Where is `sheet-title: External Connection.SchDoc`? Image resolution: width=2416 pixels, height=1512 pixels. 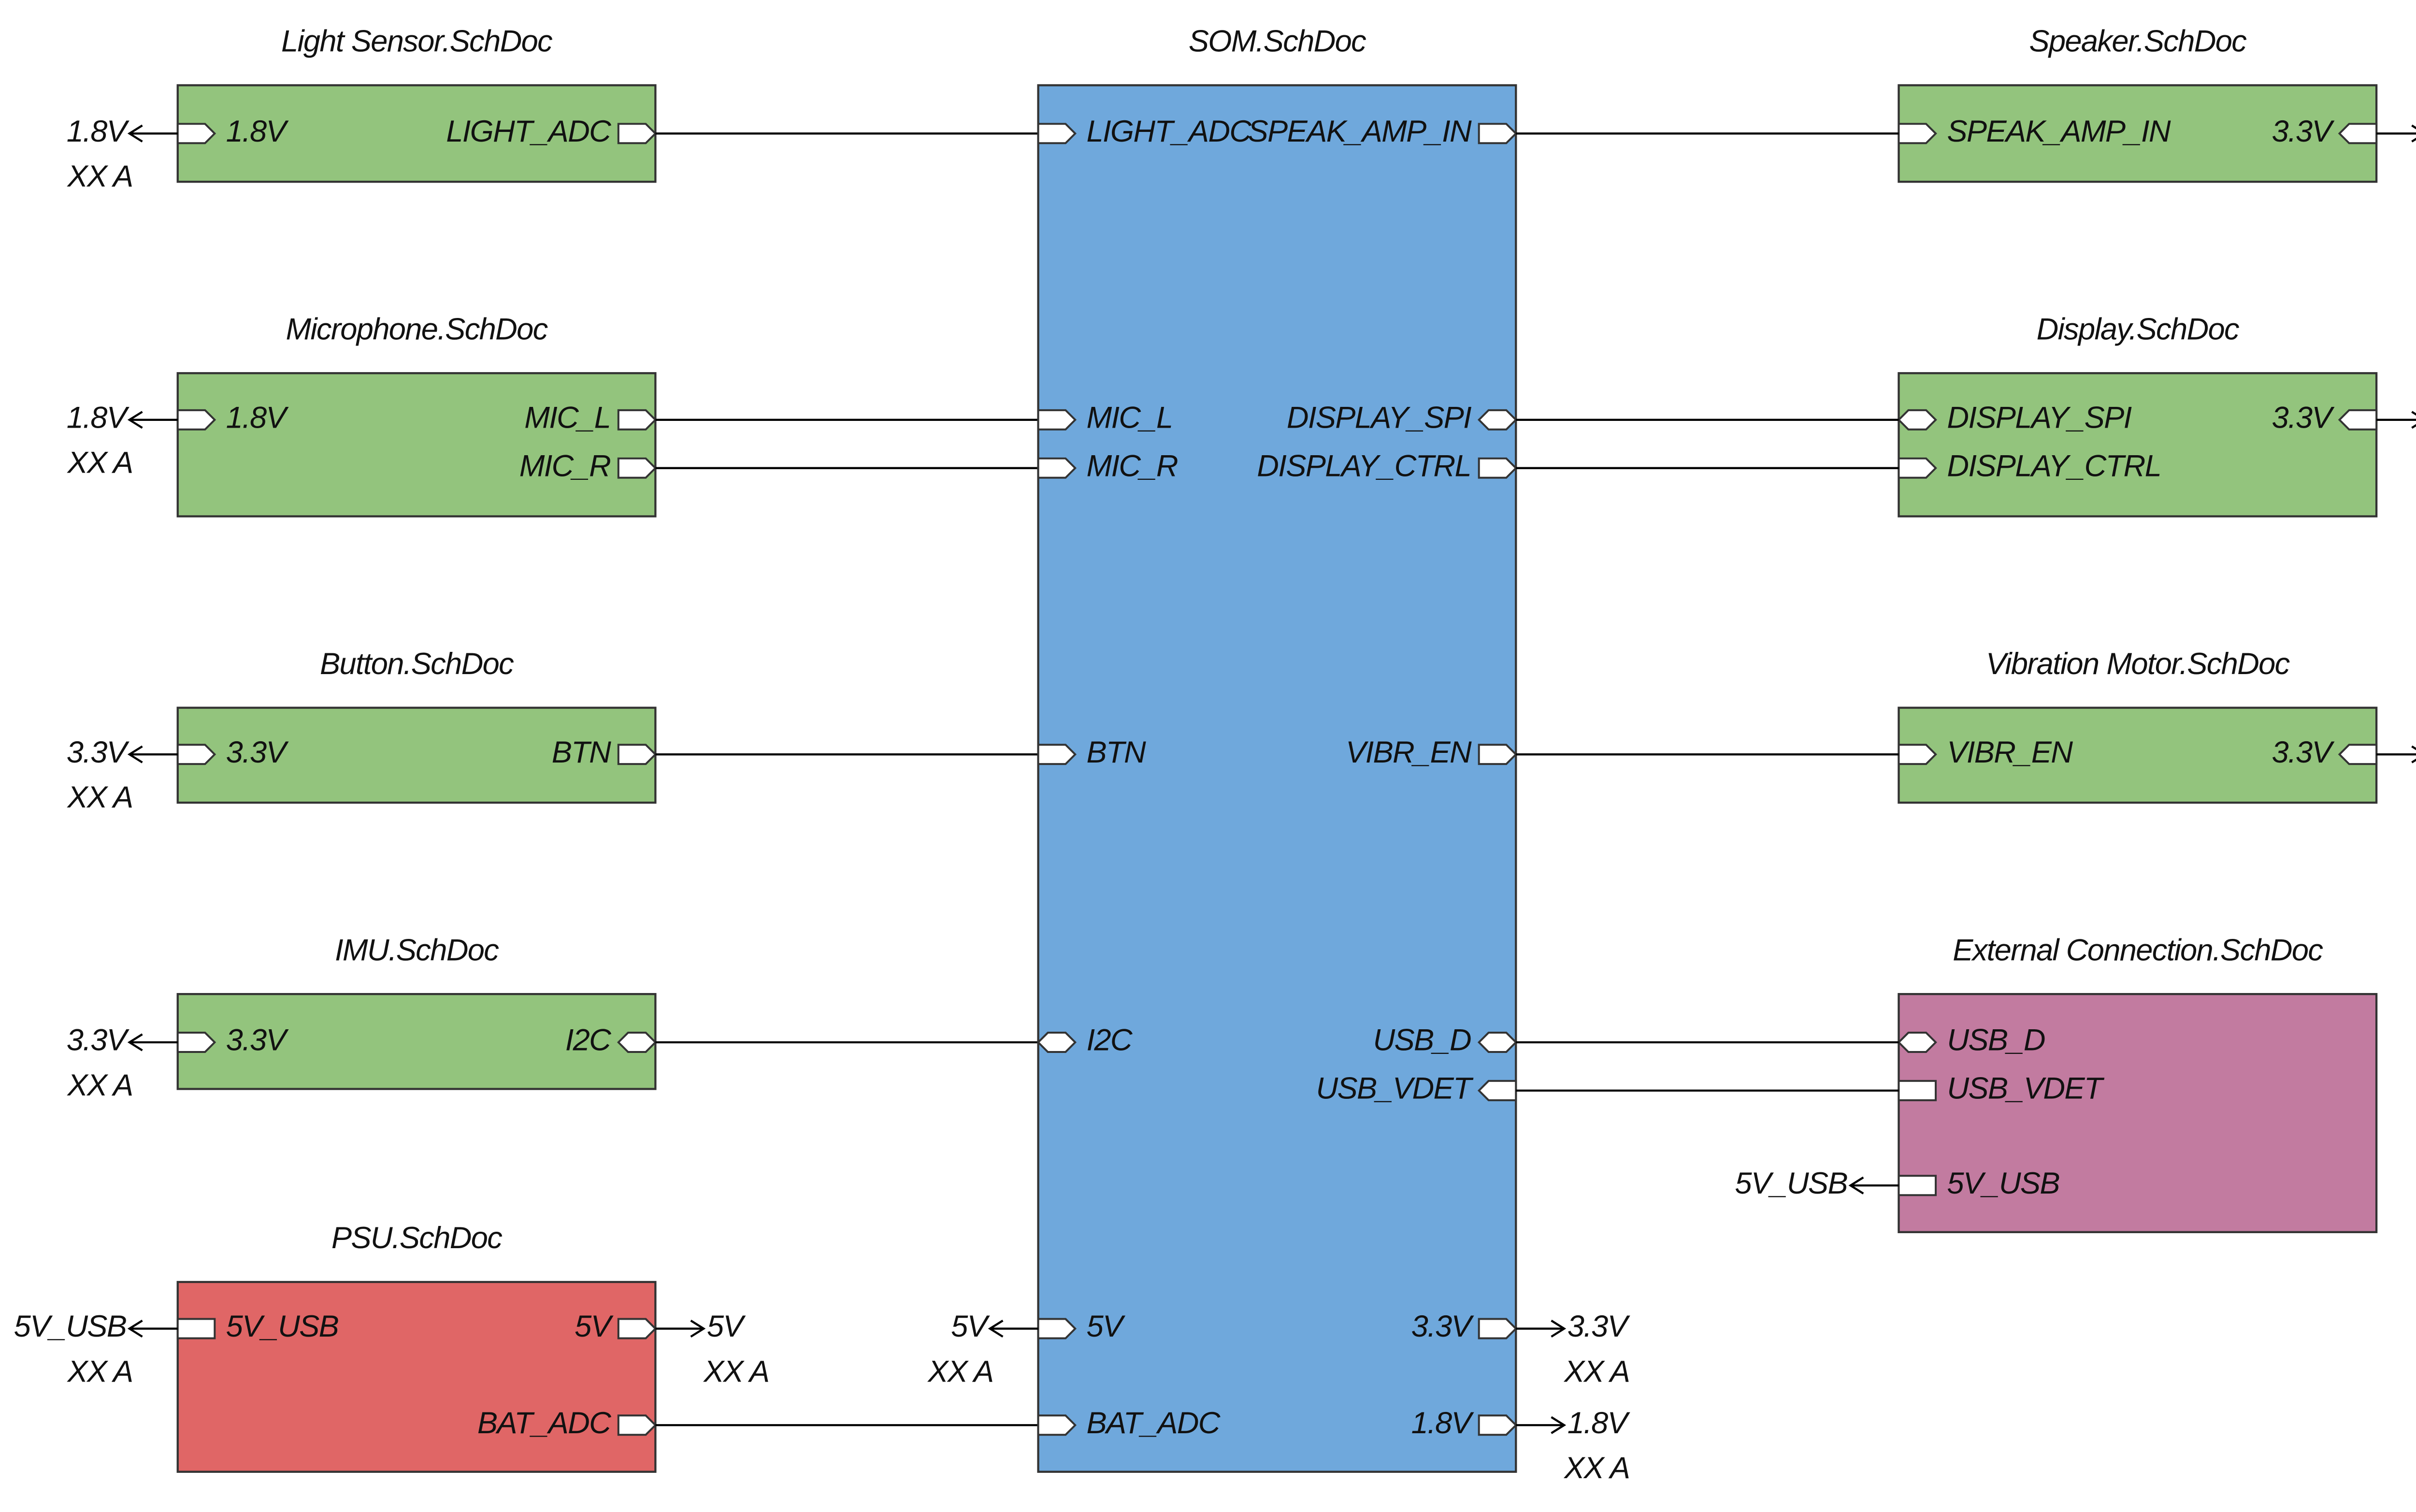 sheet-title: External Connection.SchDoc is located at coordinates (2138, 950).